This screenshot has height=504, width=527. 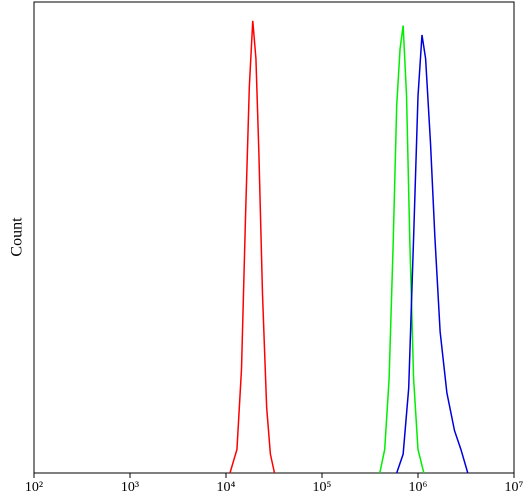 I want to click on y-axis-label: Count, so click(x=17, y=237).